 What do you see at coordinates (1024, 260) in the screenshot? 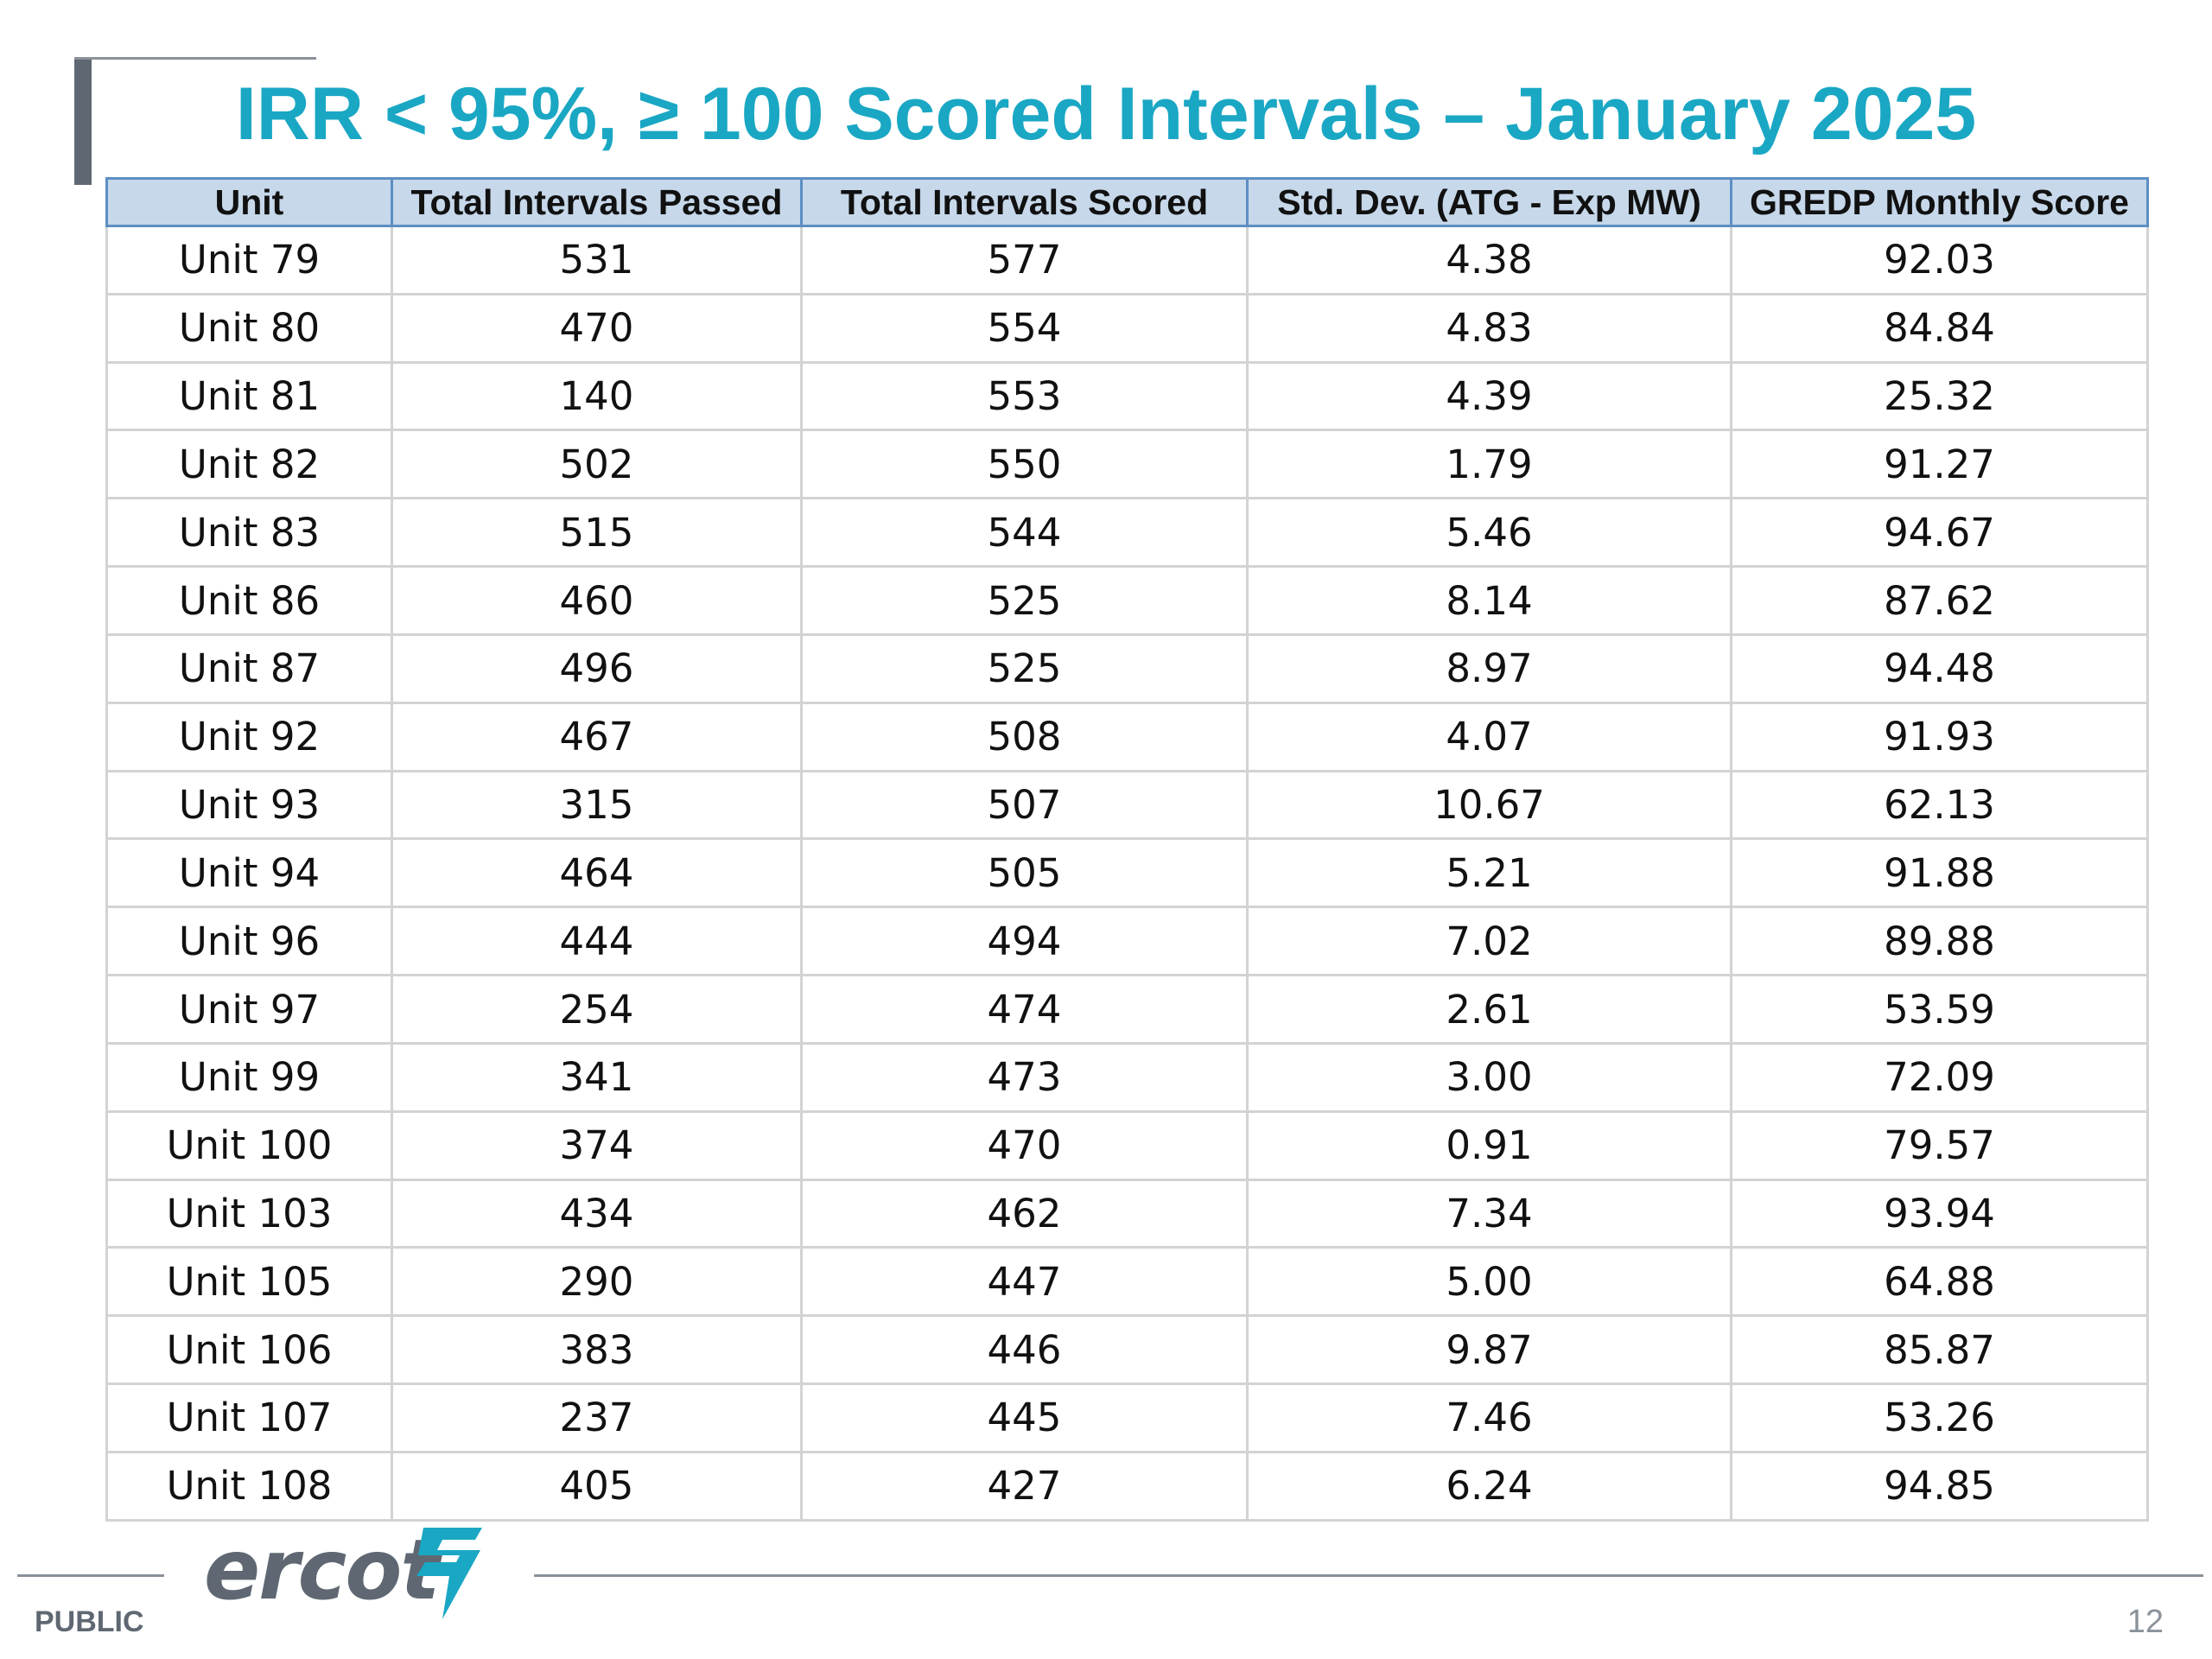
I see `cell-intervals-scored: 577` at bounding box center [1024, 260].